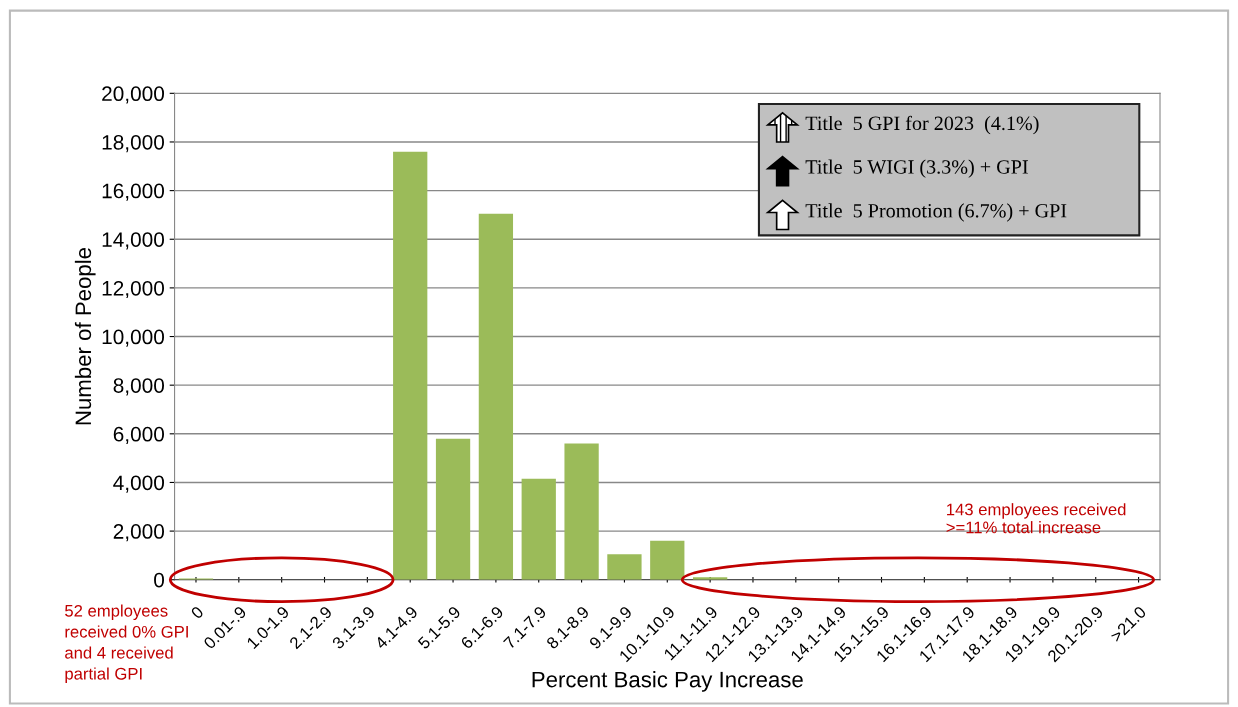 Image resolution: width=1238 pixels, height=707 pixels. Describe the element at coordinates (85, 336) in the screenshot. I see `y-axis-title: Number of People` at that location.